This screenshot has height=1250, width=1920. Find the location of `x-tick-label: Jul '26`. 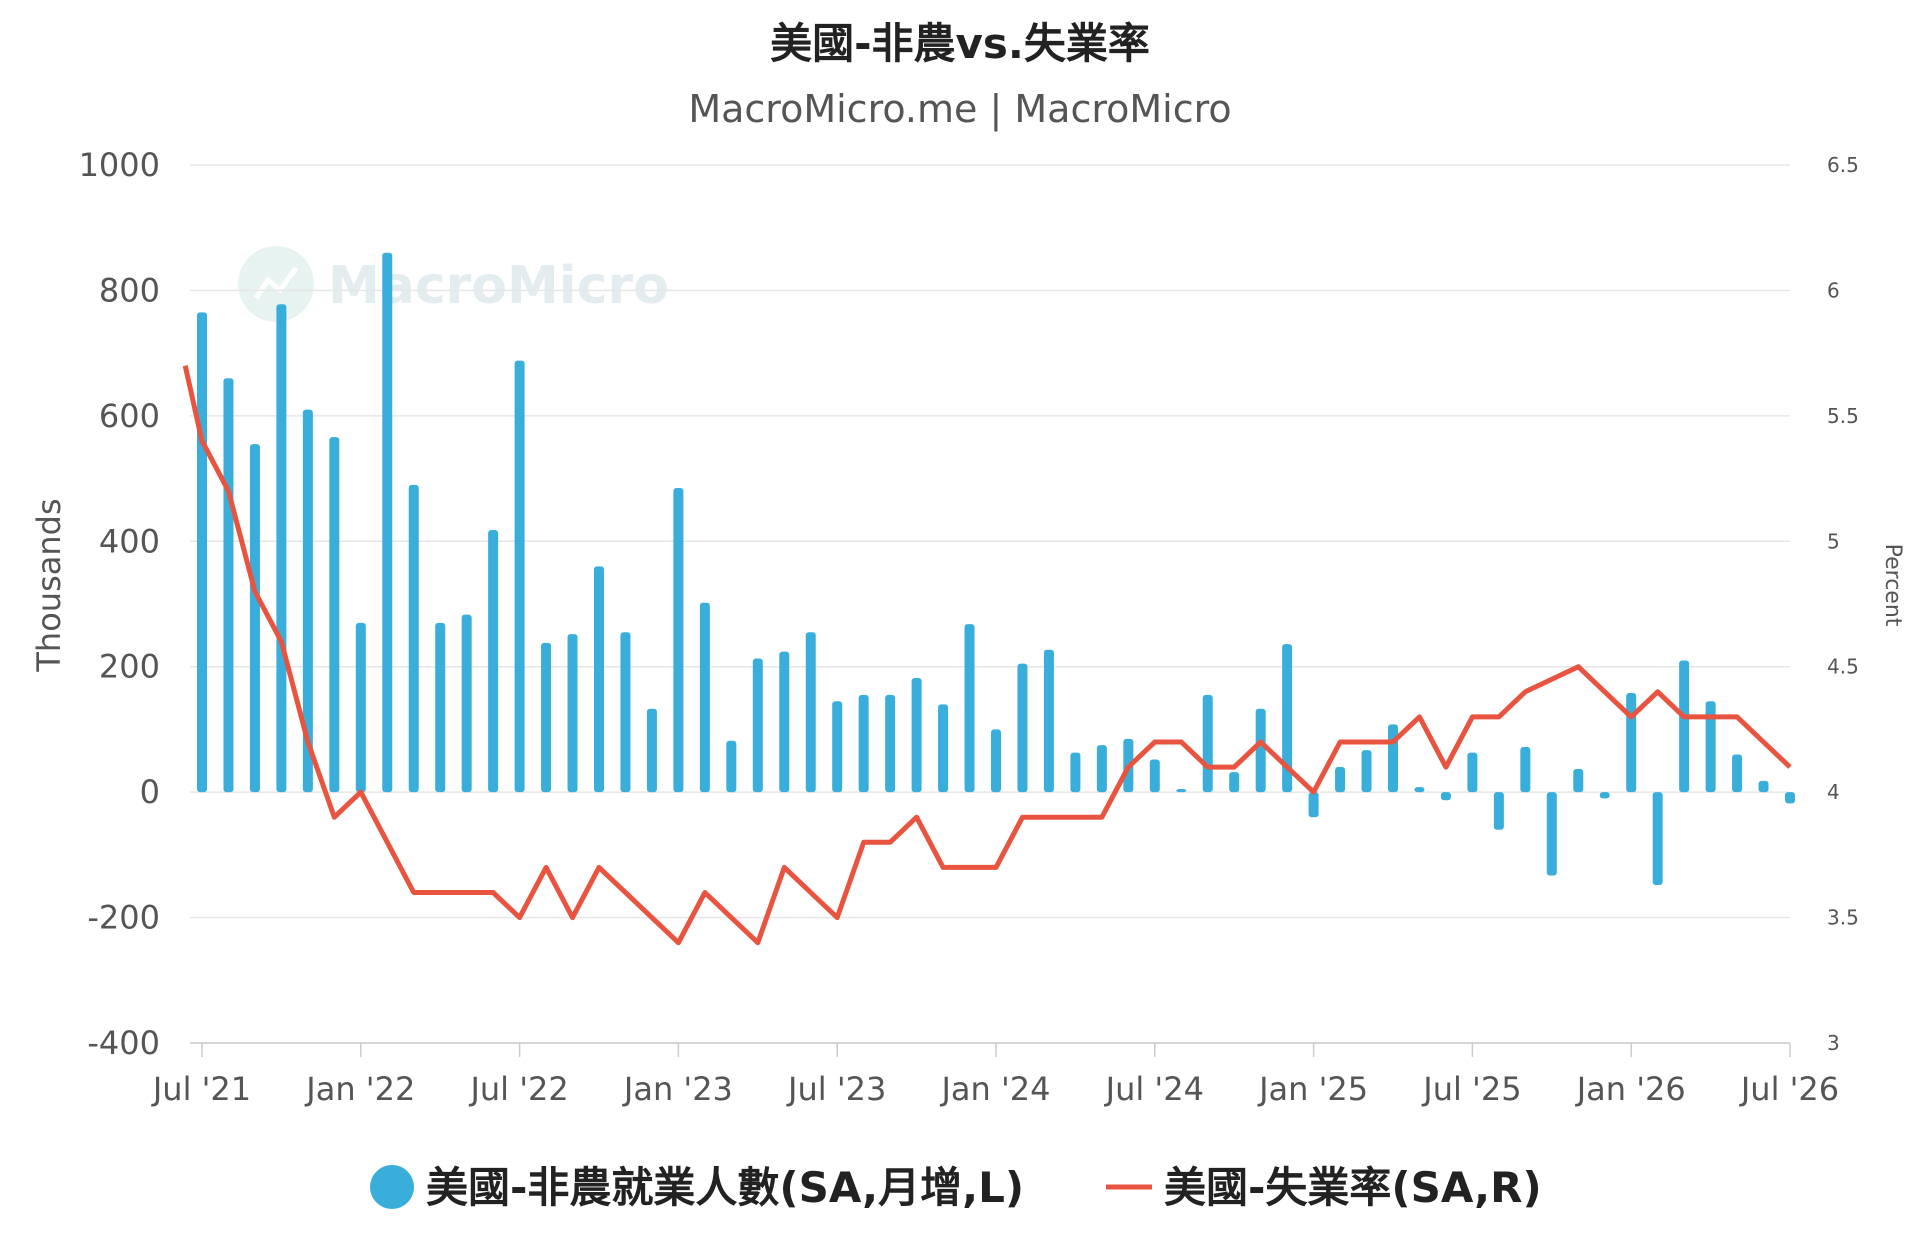

x-tick-label: Jul '26 is located at coordinates (1789, 1089).